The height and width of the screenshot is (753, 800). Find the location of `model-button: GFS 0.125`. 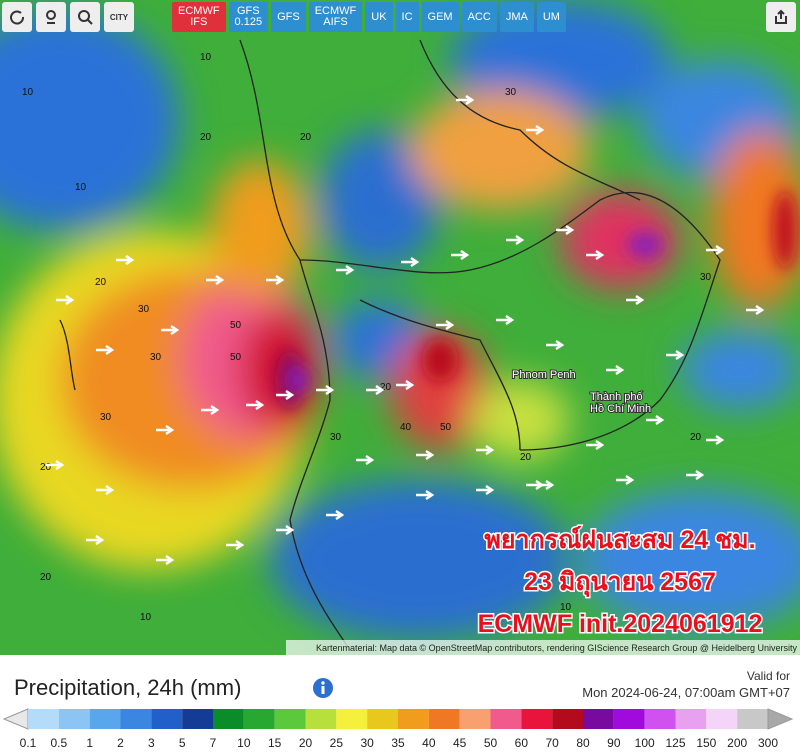

model-button: GFS 0.125 is located at coordinates (248, 17).